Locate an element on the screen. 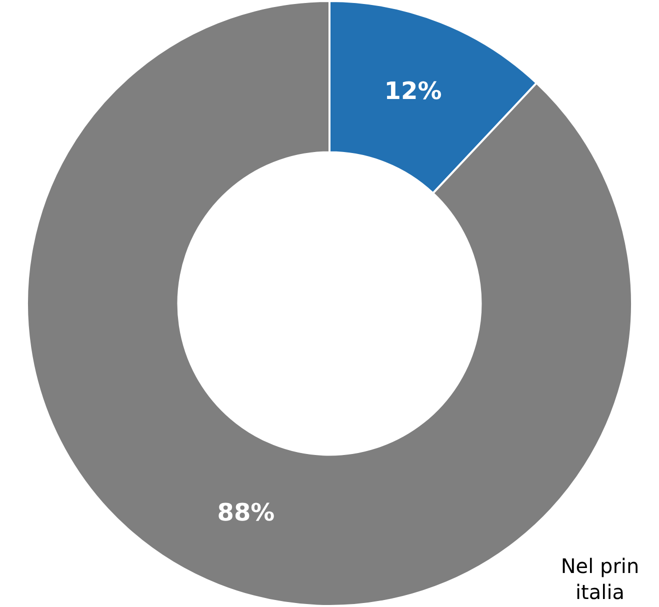 The height and width of the screenshot is (607, 659). data-label: 88% is located at coordinates (246, 512).